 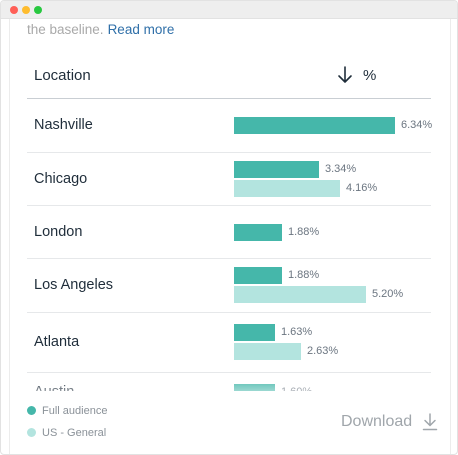 What do you see at coordinates (31, 432) in the screenshot?
I see `legend-dot-us` at bounding box center [31, 432].